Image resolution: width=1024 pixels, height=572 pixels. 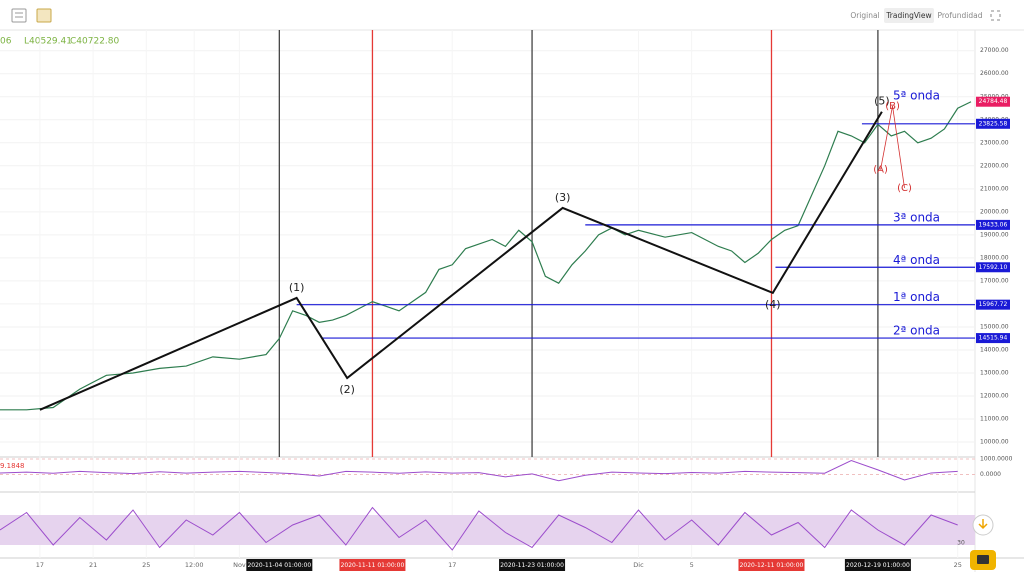 What do you see at coordinates (512, 15) in the screenshot?
I see `toolbar` at bounding box center [512, 15].